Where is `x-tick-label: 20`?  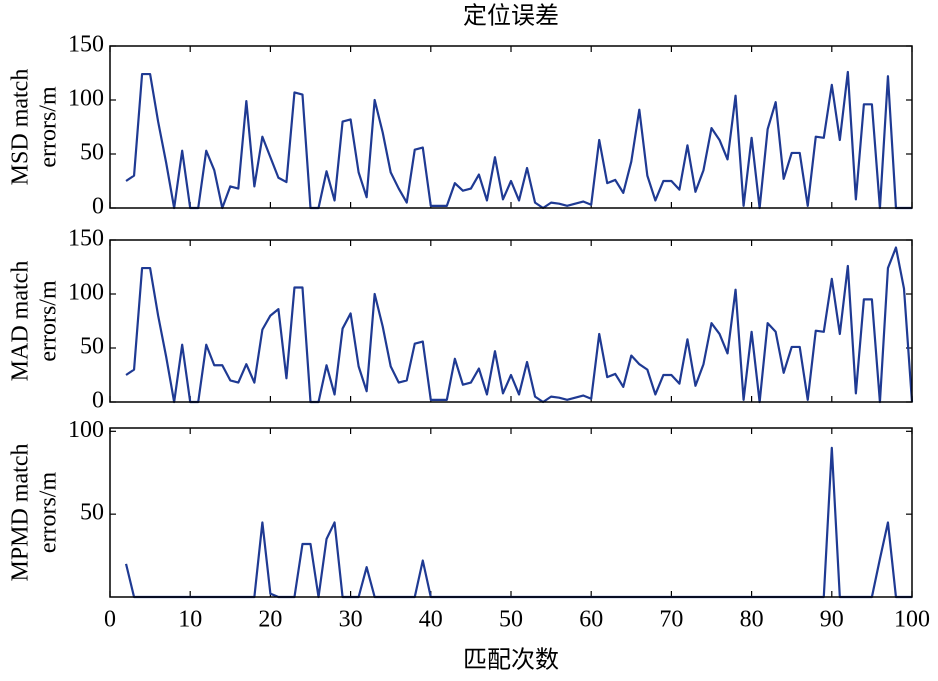
x-tick-label: 20 is located at coordinates (270, 620).